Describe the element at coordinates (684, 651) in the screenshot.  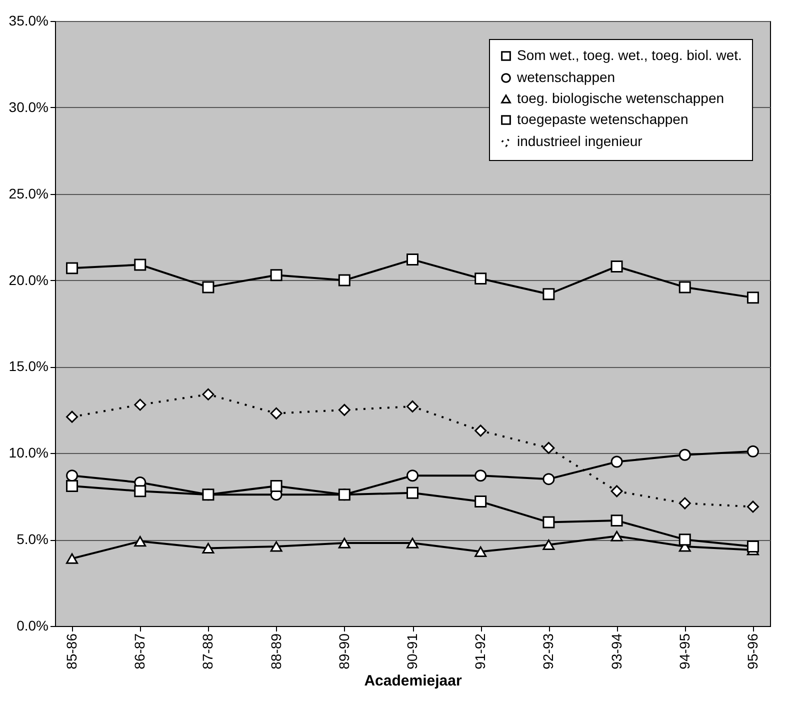
I see `x-tick-label: 94-95` at that location.